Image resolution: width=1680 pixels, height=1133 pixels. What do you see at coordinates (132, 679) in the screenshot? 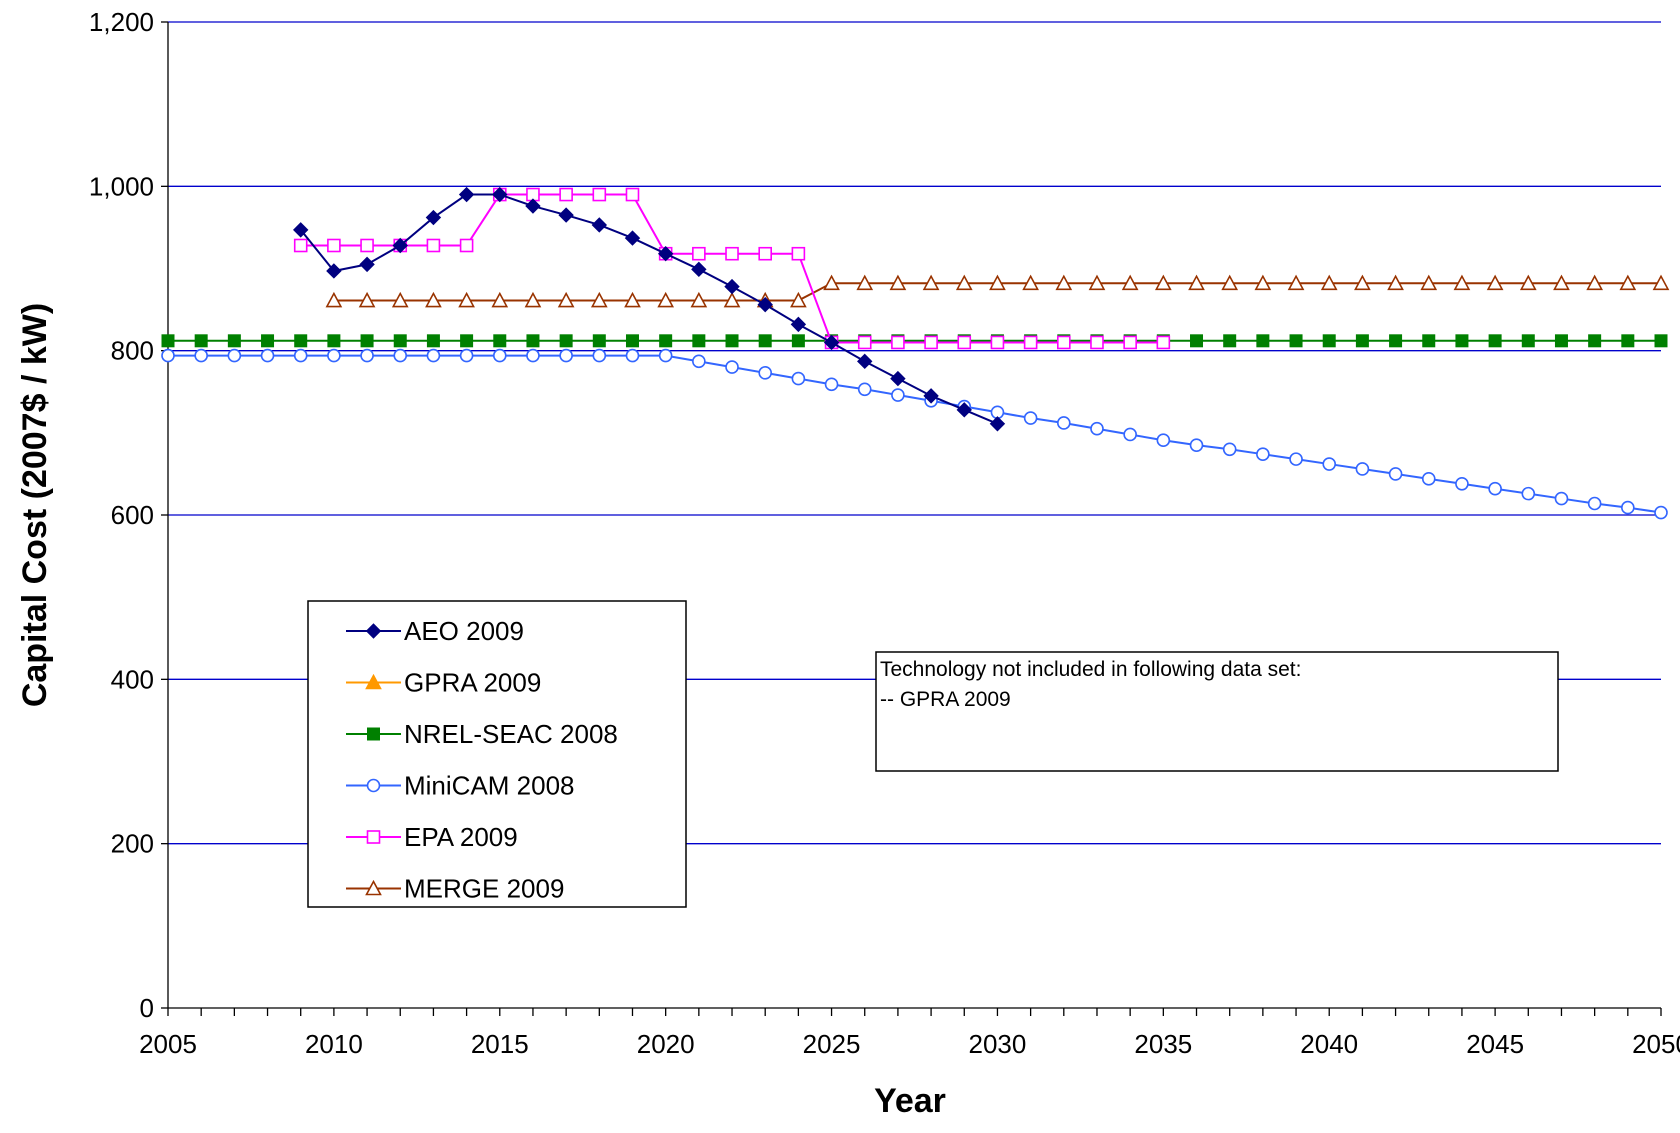
I see `y-tick-label: 400` at bounding box center [132, 679].